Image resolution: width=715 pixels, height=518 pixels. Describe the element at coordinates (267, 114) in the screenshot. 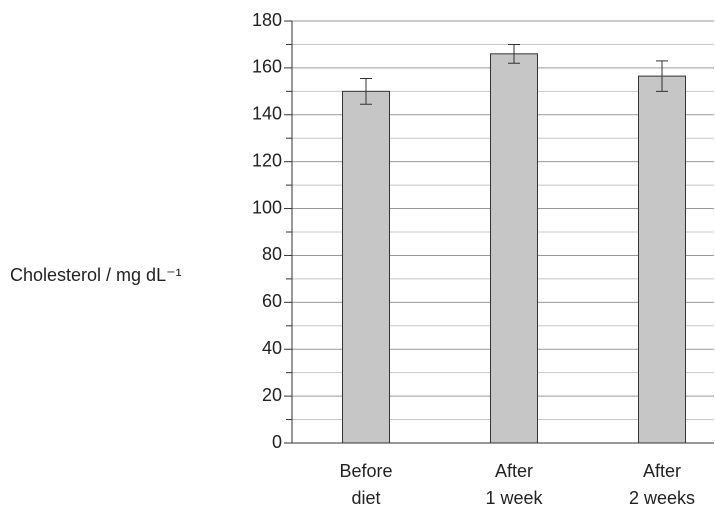

I see `y-tick-label: 140` at that location.